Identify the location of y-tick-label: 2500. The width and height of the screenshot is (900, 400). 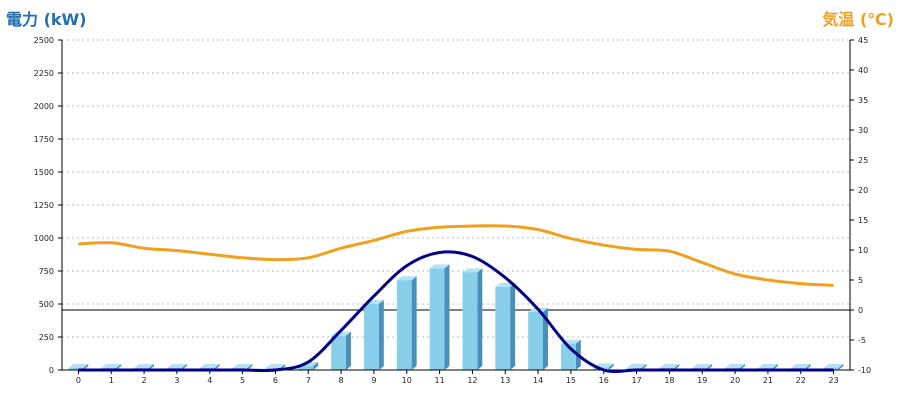
(44, 40).